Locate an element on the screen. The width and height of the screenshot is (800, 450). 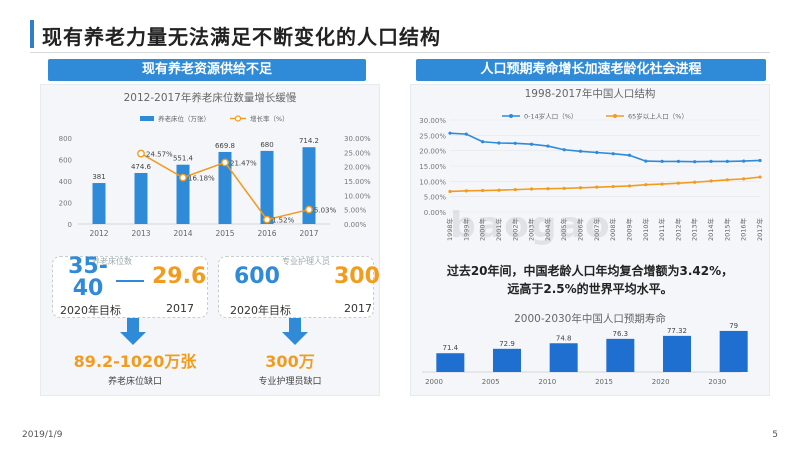
beds-chart-legend: 养老床位（万张） 增长率（%） is located at coordinates (214, 118).